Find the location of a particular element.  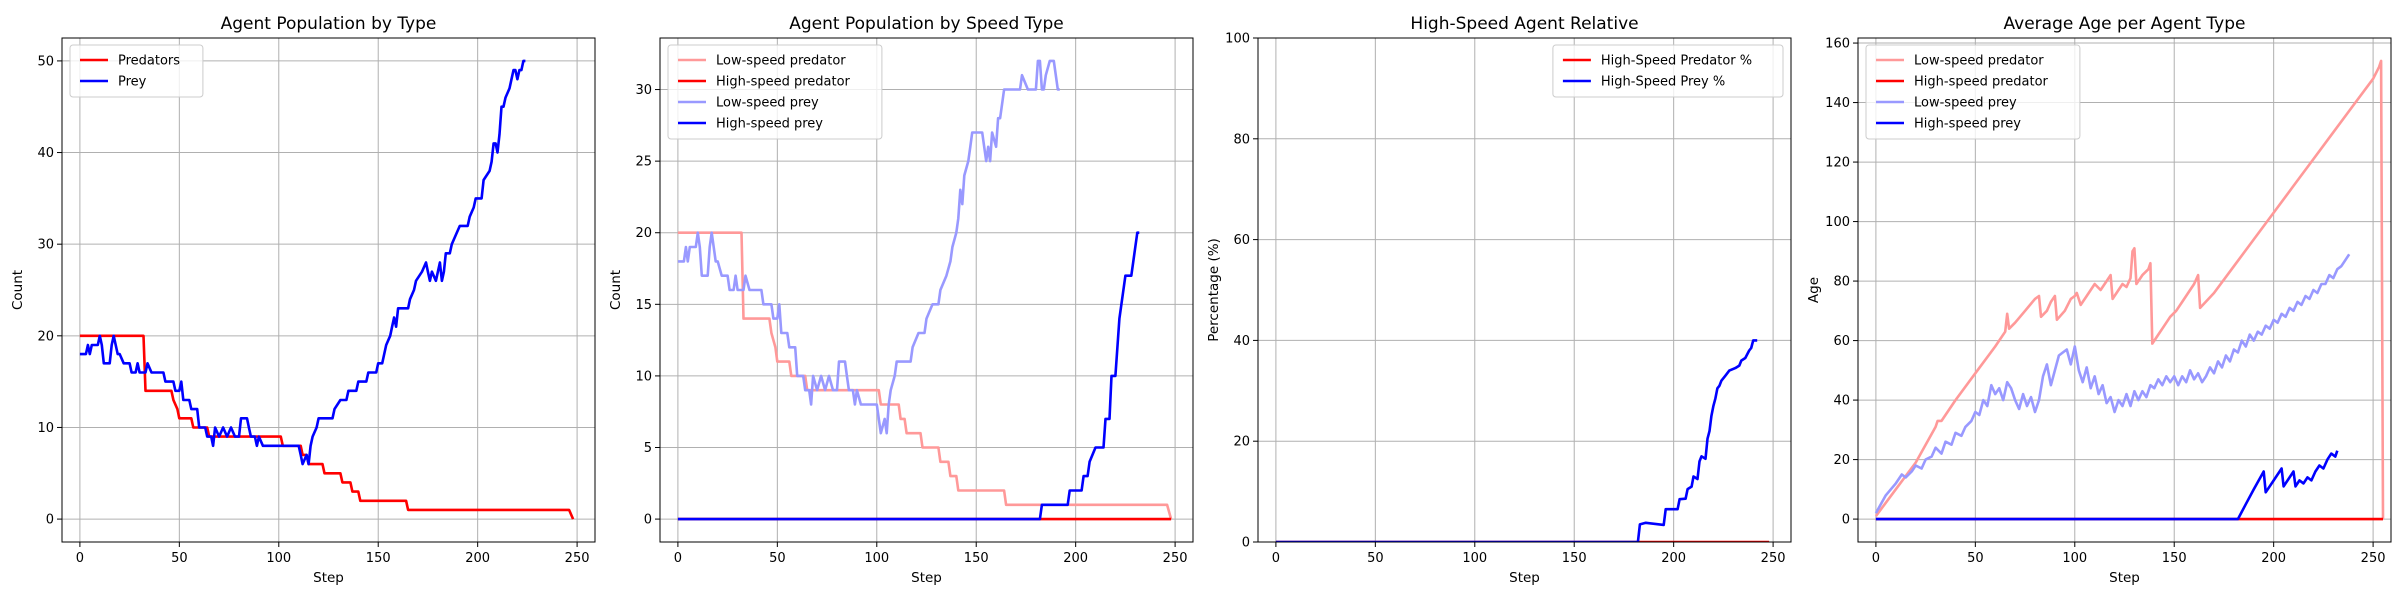

legend-entry: Predators is located at coordinates (149, 61).